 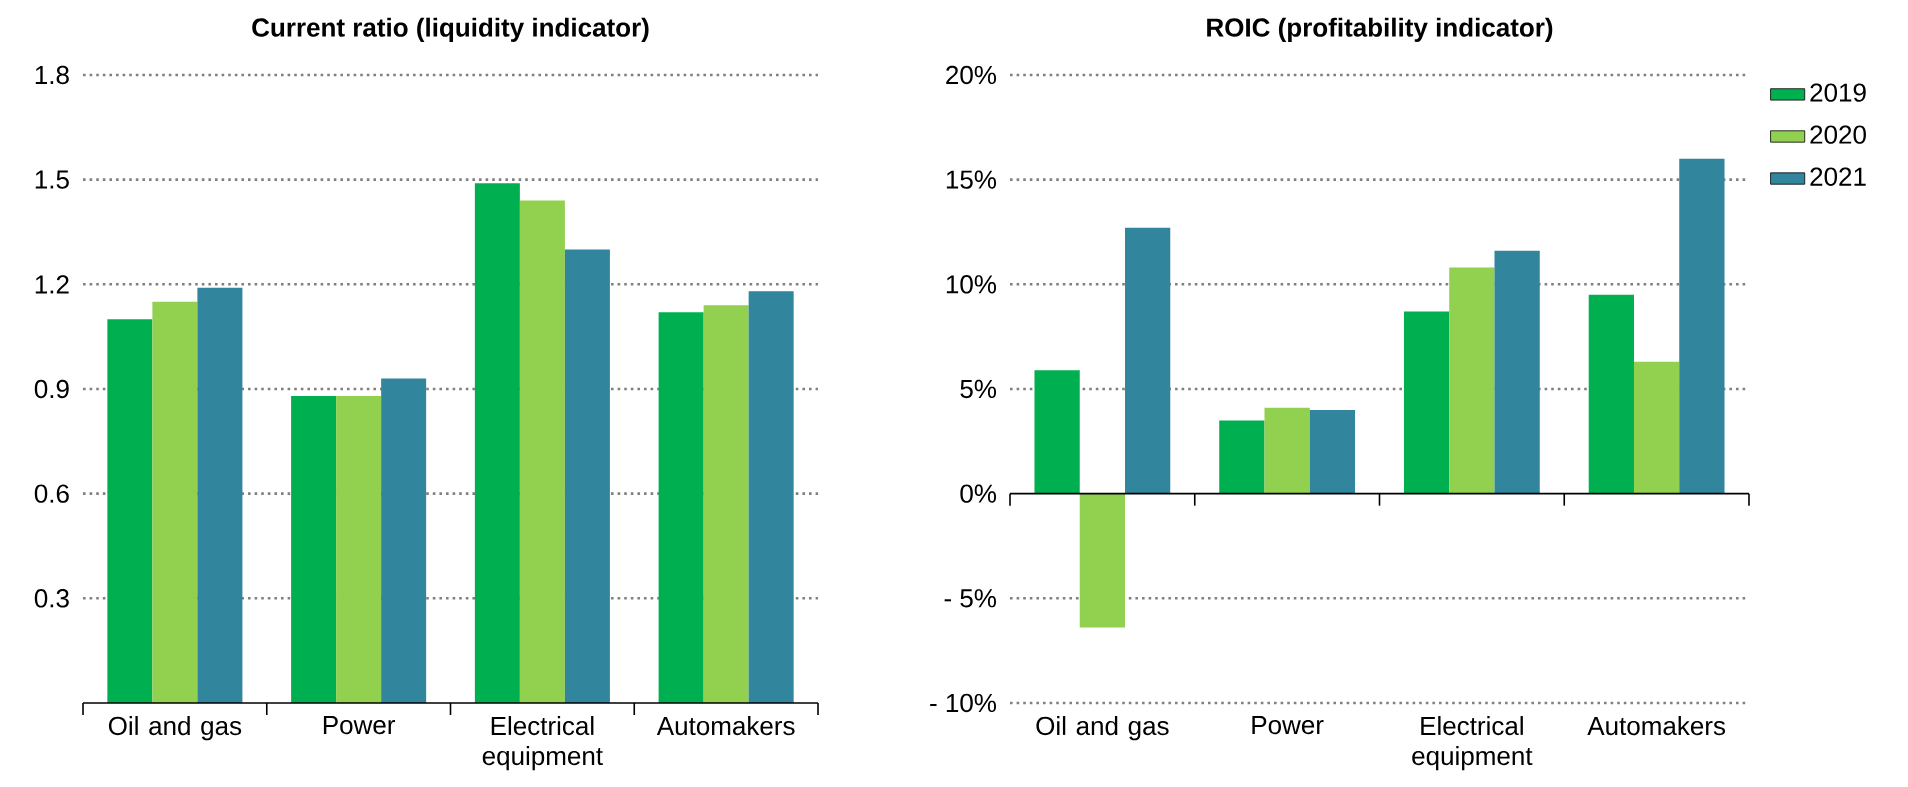 I want to click on chart-title: ROIC (profitability indicator), so click(x=1380, y=29).